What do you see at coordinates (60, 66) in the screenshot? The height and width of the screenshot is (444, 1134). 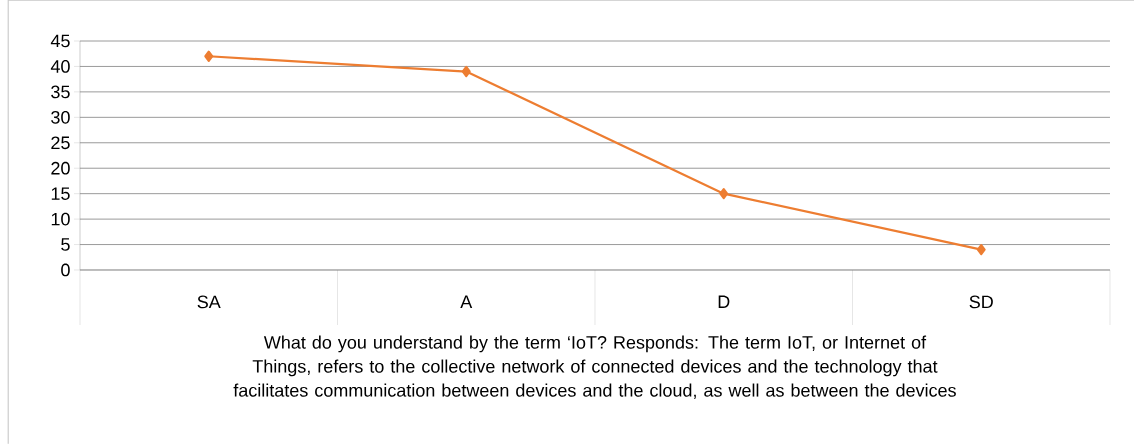 I see `y-tick-label: 40` at bounding box center [60, 66].